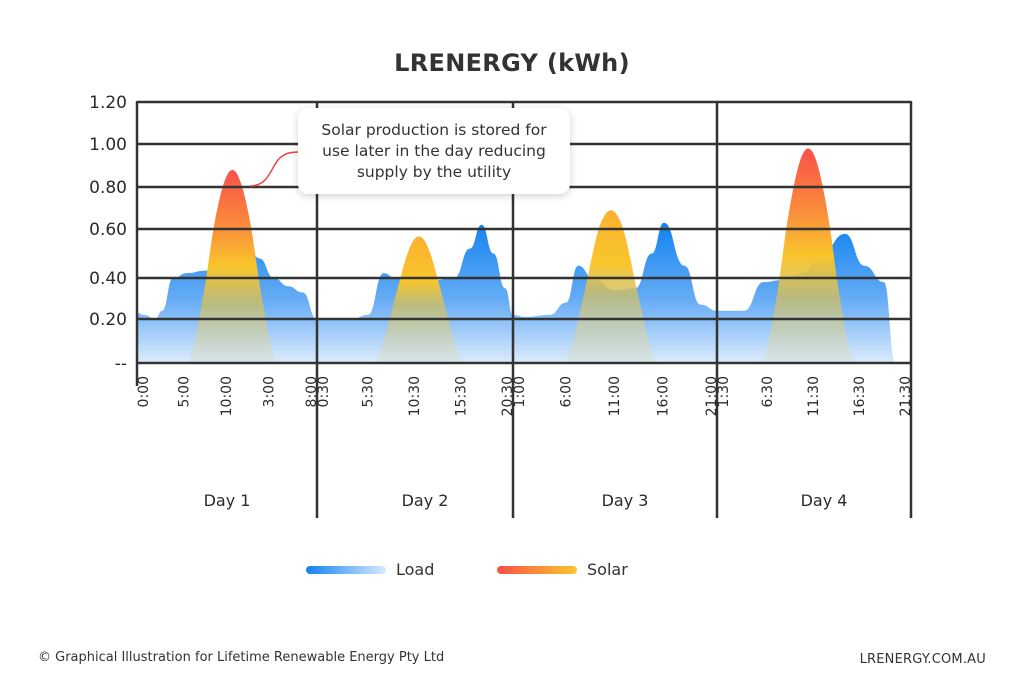  I want to click on y-axis: 1.20 1.00 0.80 0.60 0.40 0.20 --, so click(108, 233).